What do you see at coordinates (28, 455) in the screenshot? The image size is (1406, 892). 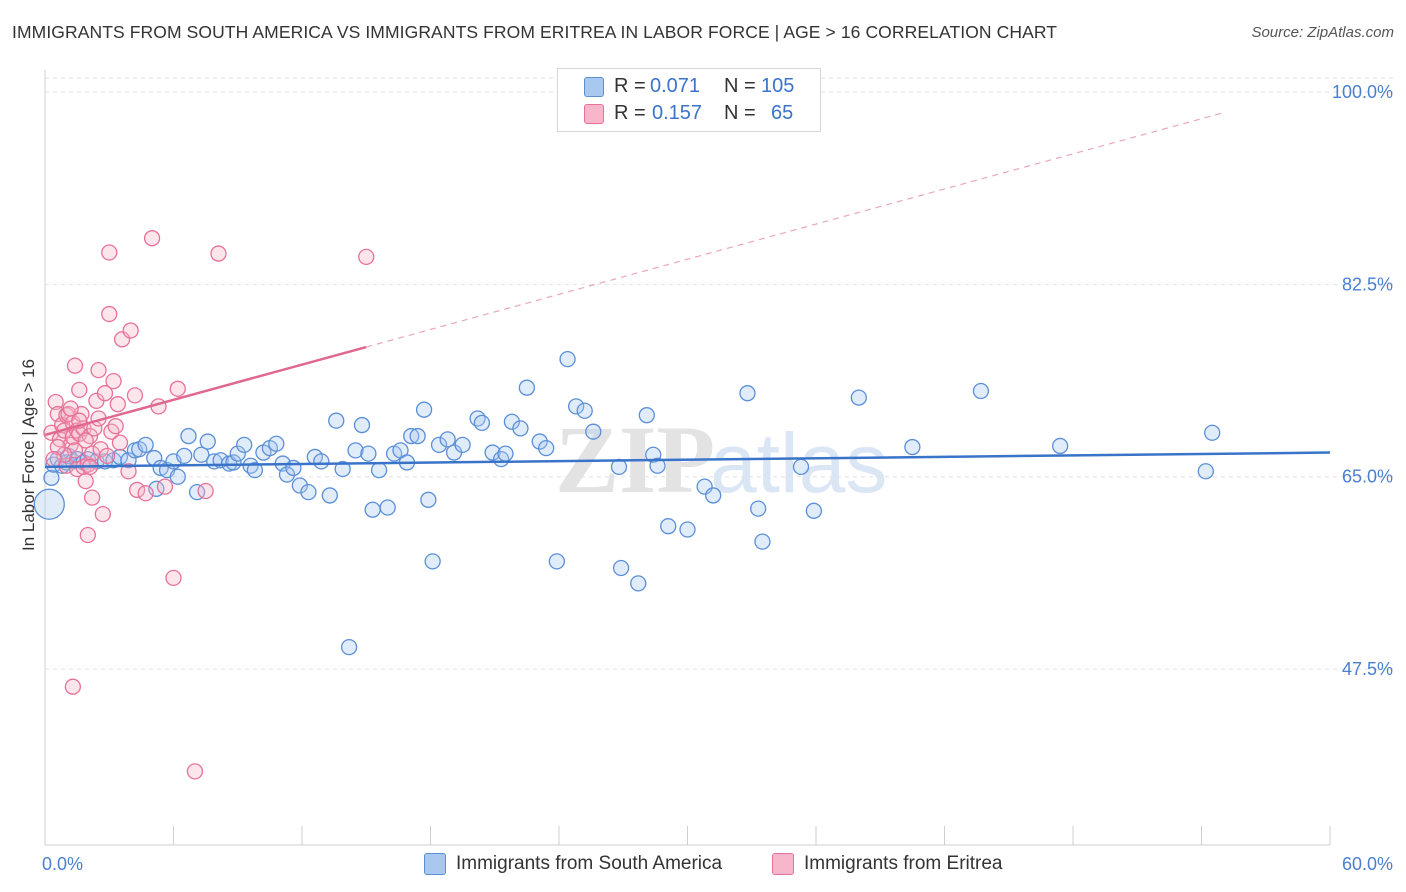 I see `y-axis-label: In Labor Force | Age > 16` at bounding box center [28, 455].